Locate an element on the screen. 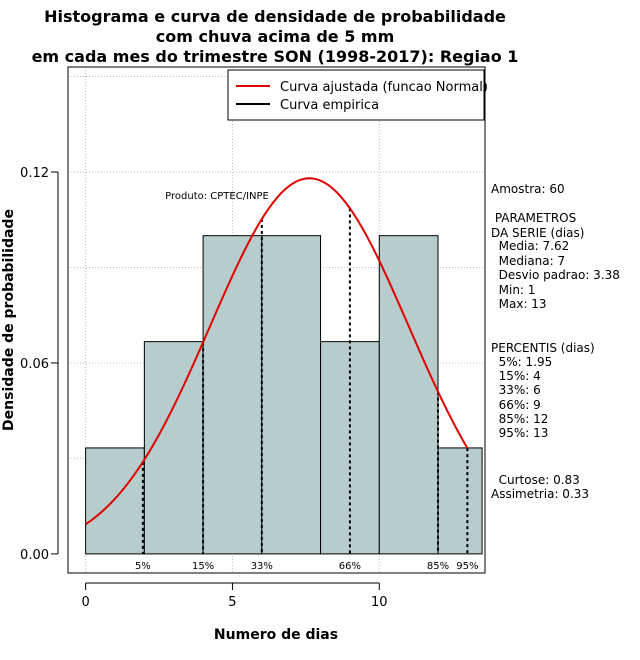 This screenshot has height=660, width=640. stat-p66: 66%: 9 is located at coordinates (516, 405).